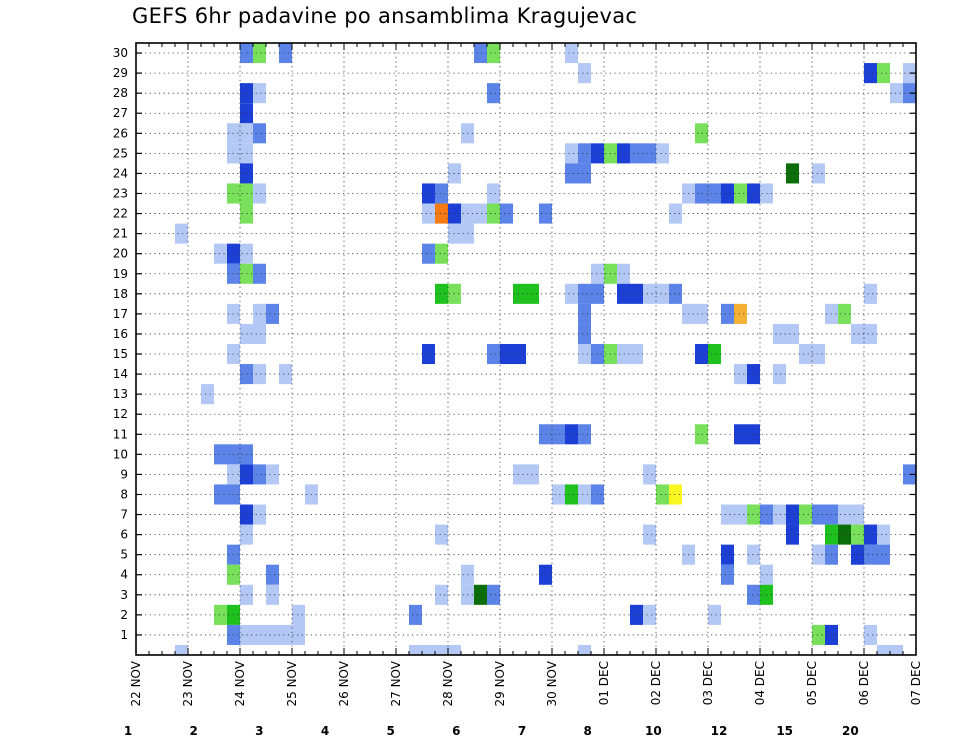 The image size is (960, 742). What do you see at coordinates (784, 731) in the screenshot?
I see `colorbar-label: 15` at bounding box center [784, 731].